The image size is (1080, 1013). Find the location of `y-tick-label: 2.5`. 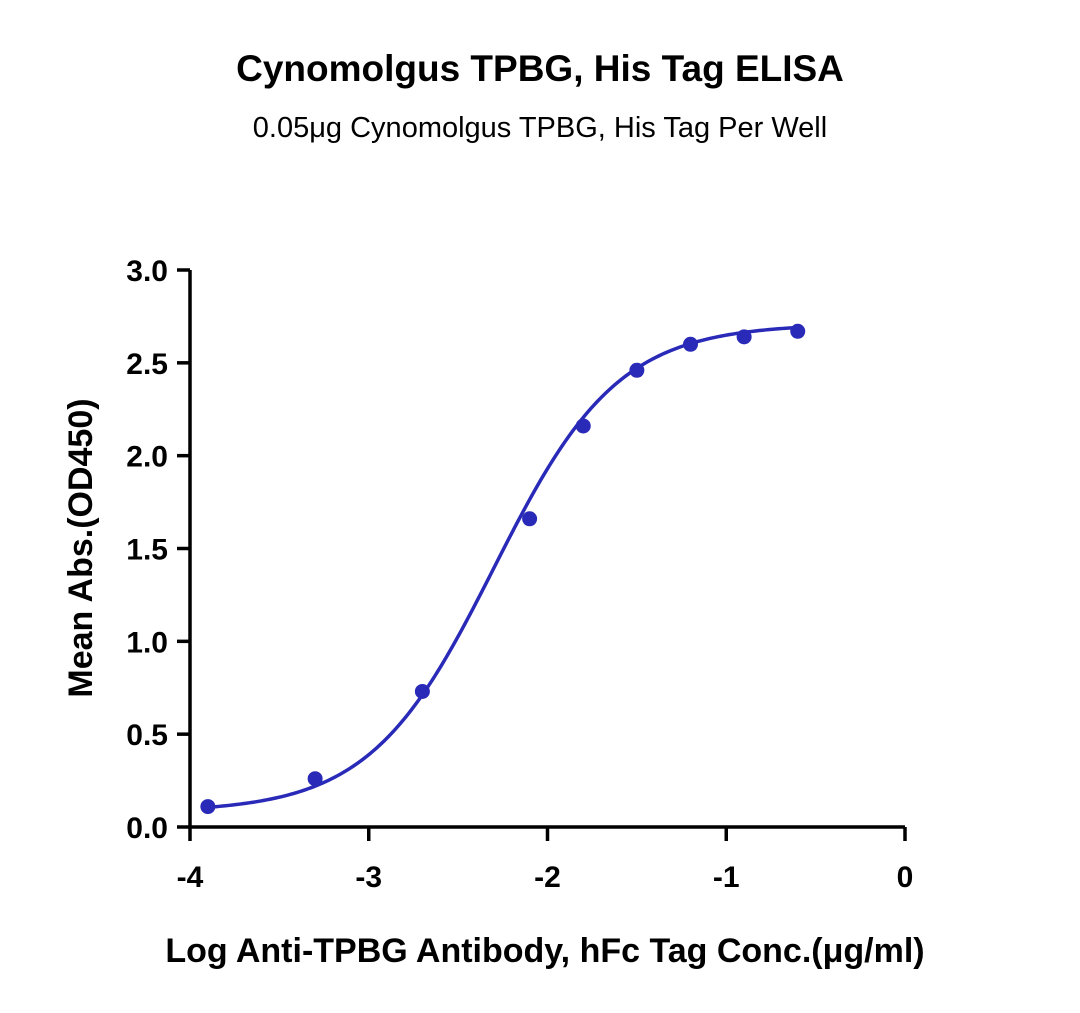

y-tick-label: 2.5 is located at coordinates (147, 364).